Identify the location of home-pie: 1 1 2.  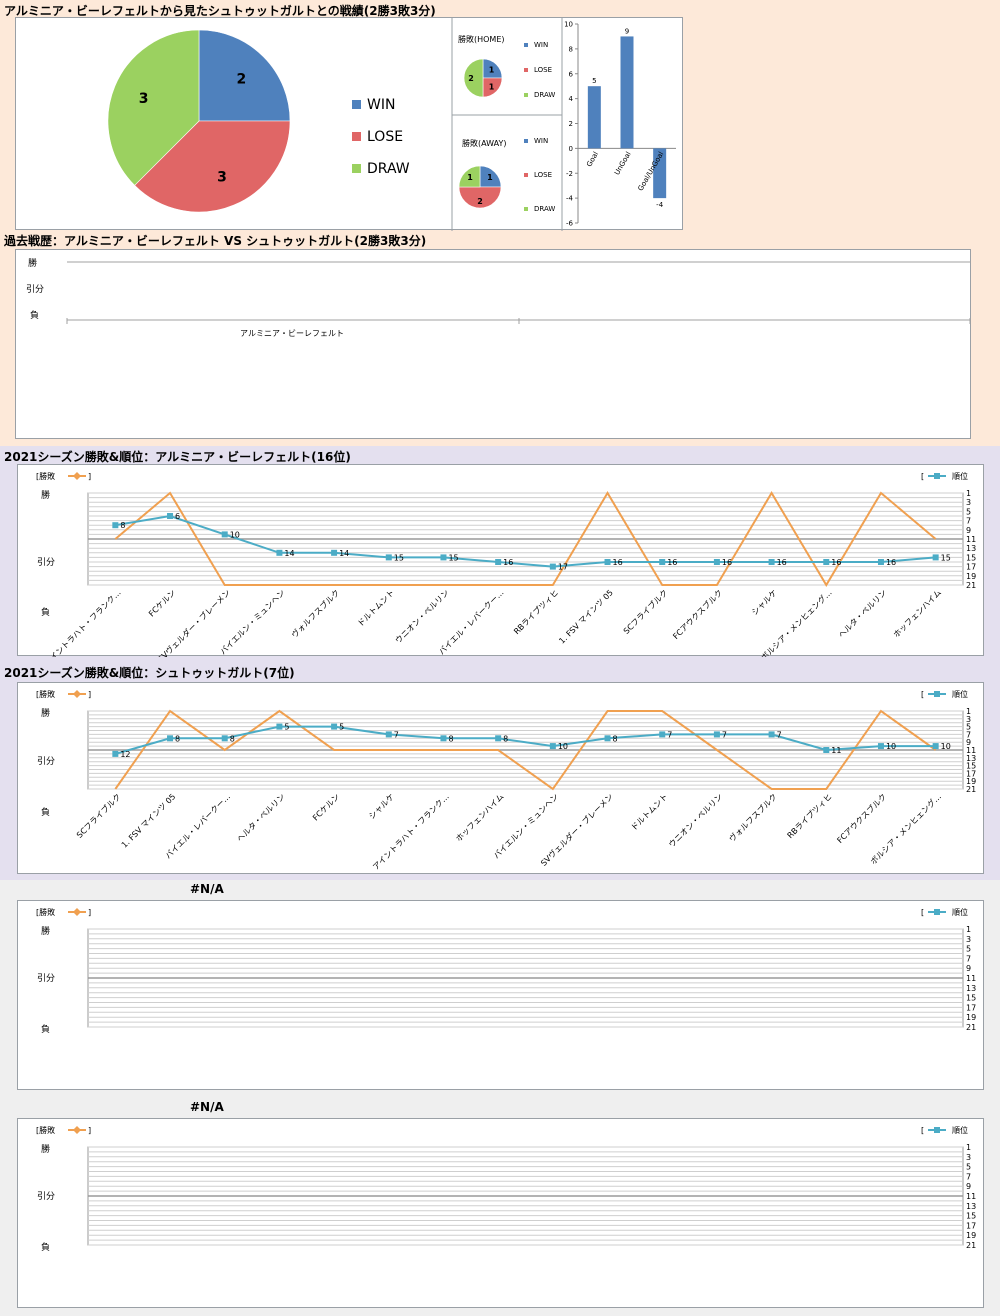
(483, 78).